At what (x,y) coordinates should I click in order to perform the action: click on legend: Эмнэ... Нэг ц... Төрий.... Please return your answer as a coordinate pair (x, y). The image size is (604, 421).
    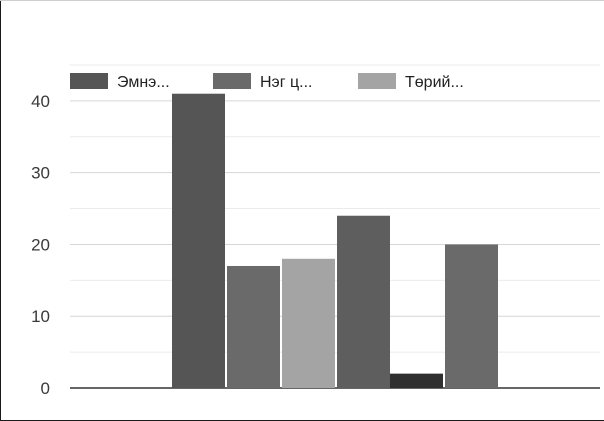
    Looking at the image, I should click on (267, 82).